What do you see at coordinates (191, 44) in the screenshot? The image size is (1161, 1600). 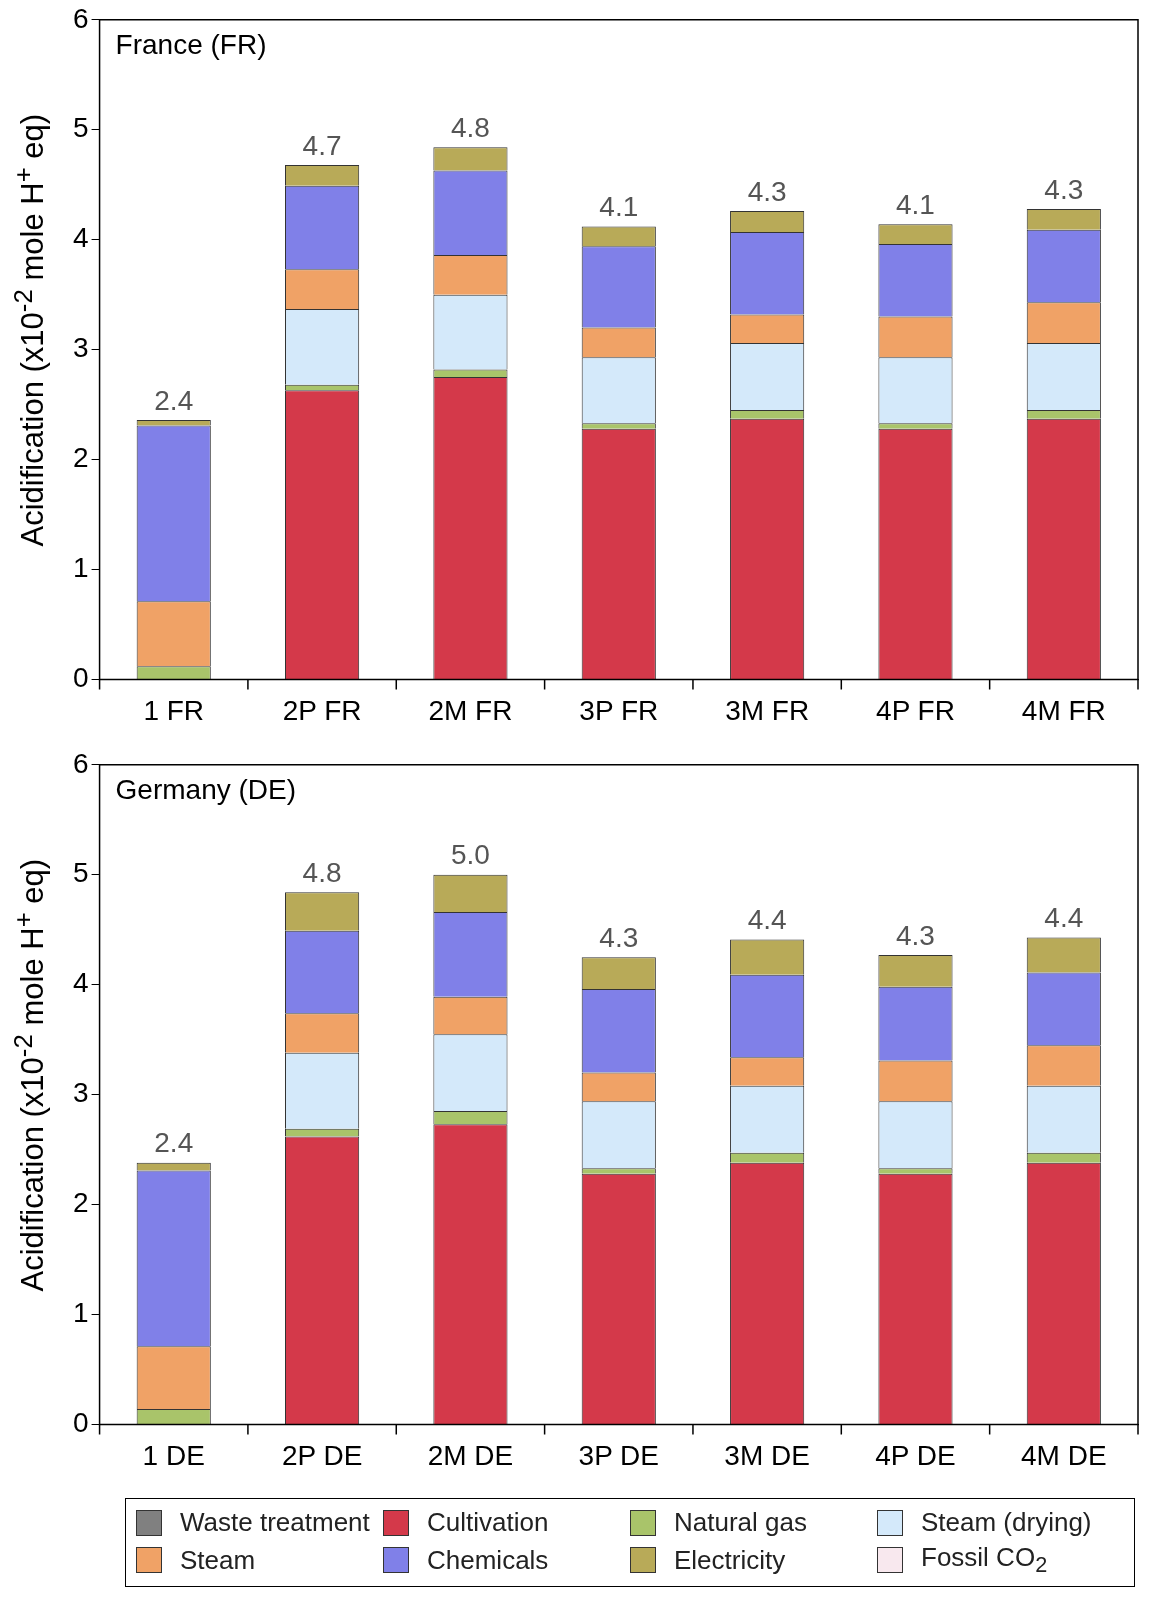 I see `chart-title: France (FR)` at bounding box center [191, 44].